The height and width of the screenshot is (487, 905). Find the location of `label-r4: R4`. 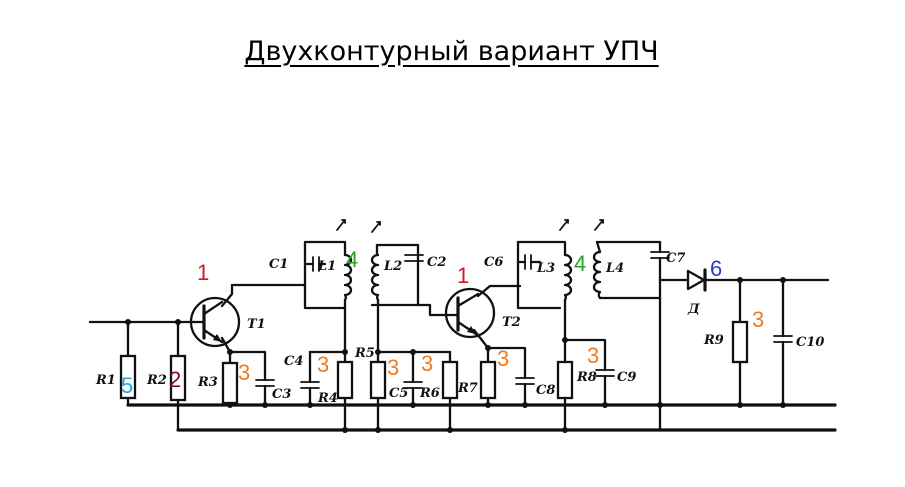

label-r4: R4 is located at coordinates (327, 398).